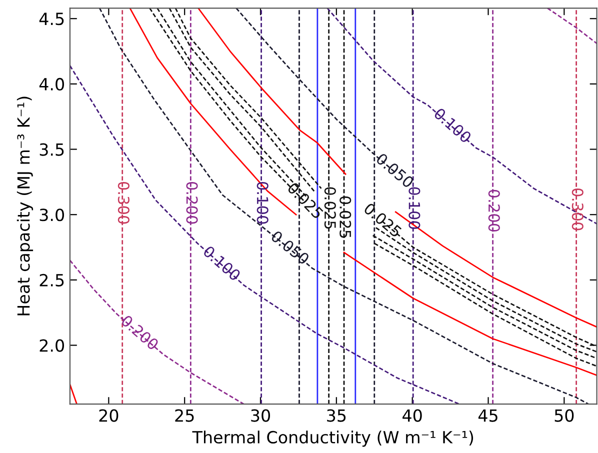  Describe the element at coordinates (184, 415) in the screenshot. I see `x-tick-label: 25` at that location.